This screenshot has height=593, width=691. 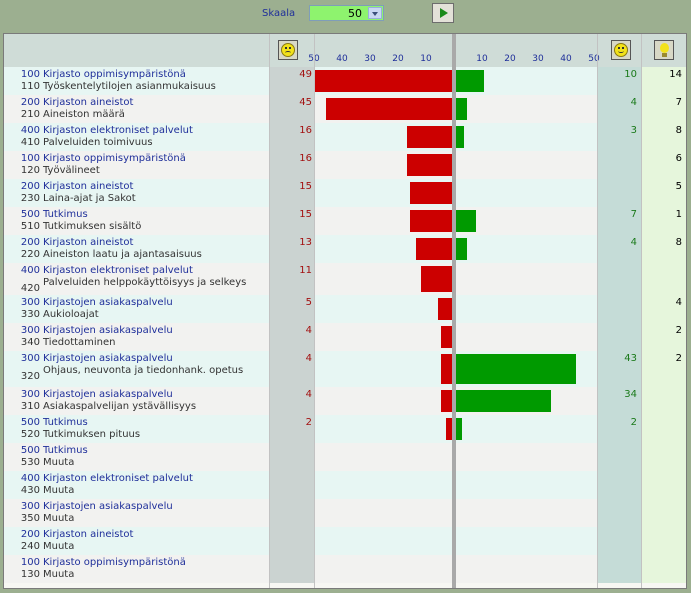 What do you see at coordinates (398, 59) in the screenshot?
I see `axis-tick-negative: 20` at bounding box center [398, 59].